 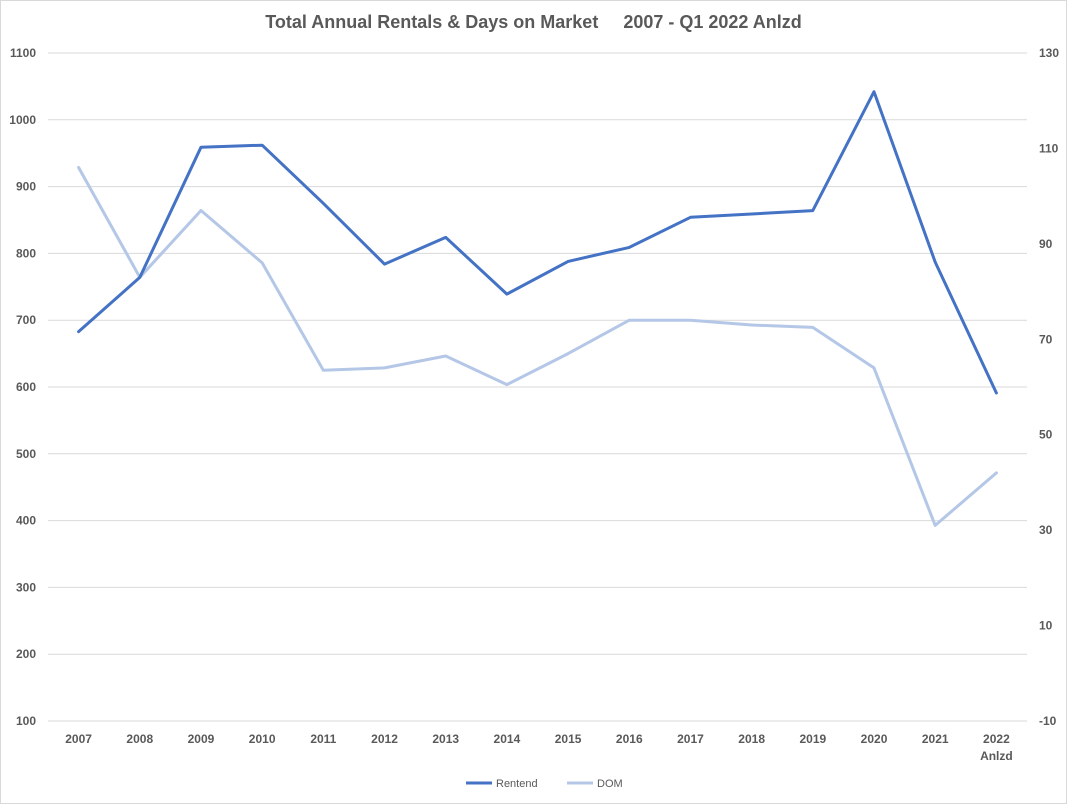 What do you see at coordinates (935, 739) in the screenshot?
I see `x-tick-label: 2021` at bounding box center [935, 739].